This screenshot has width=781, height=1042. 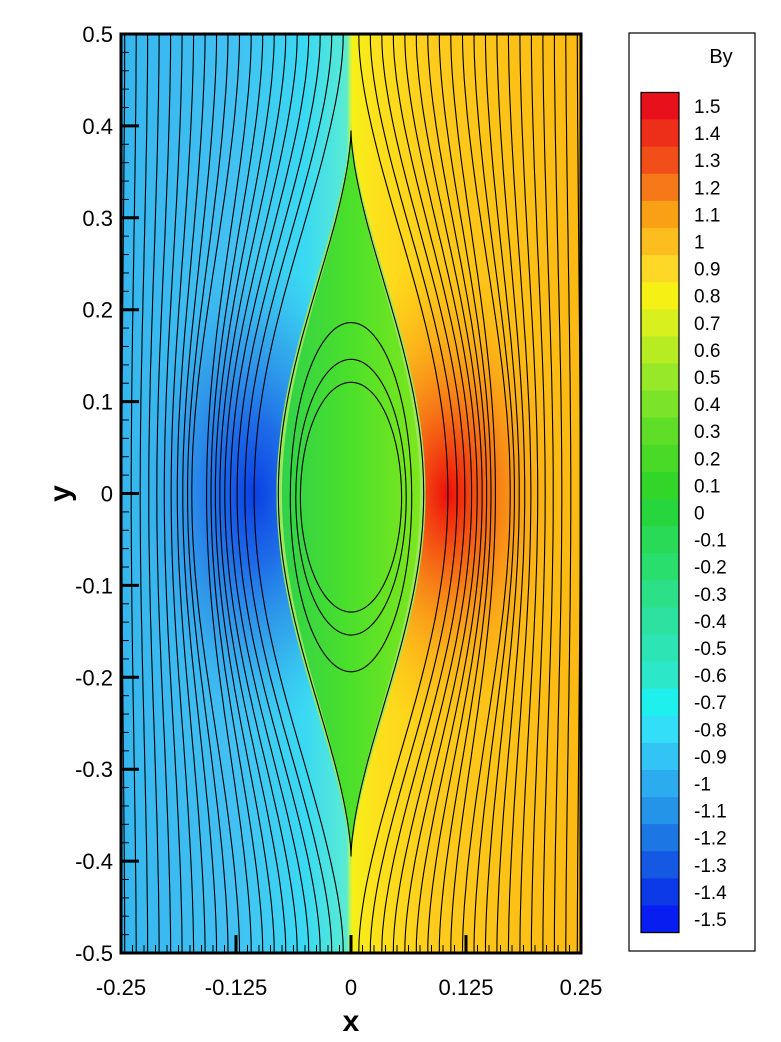 I want to click on separatrix, so click(x=351, y=493).